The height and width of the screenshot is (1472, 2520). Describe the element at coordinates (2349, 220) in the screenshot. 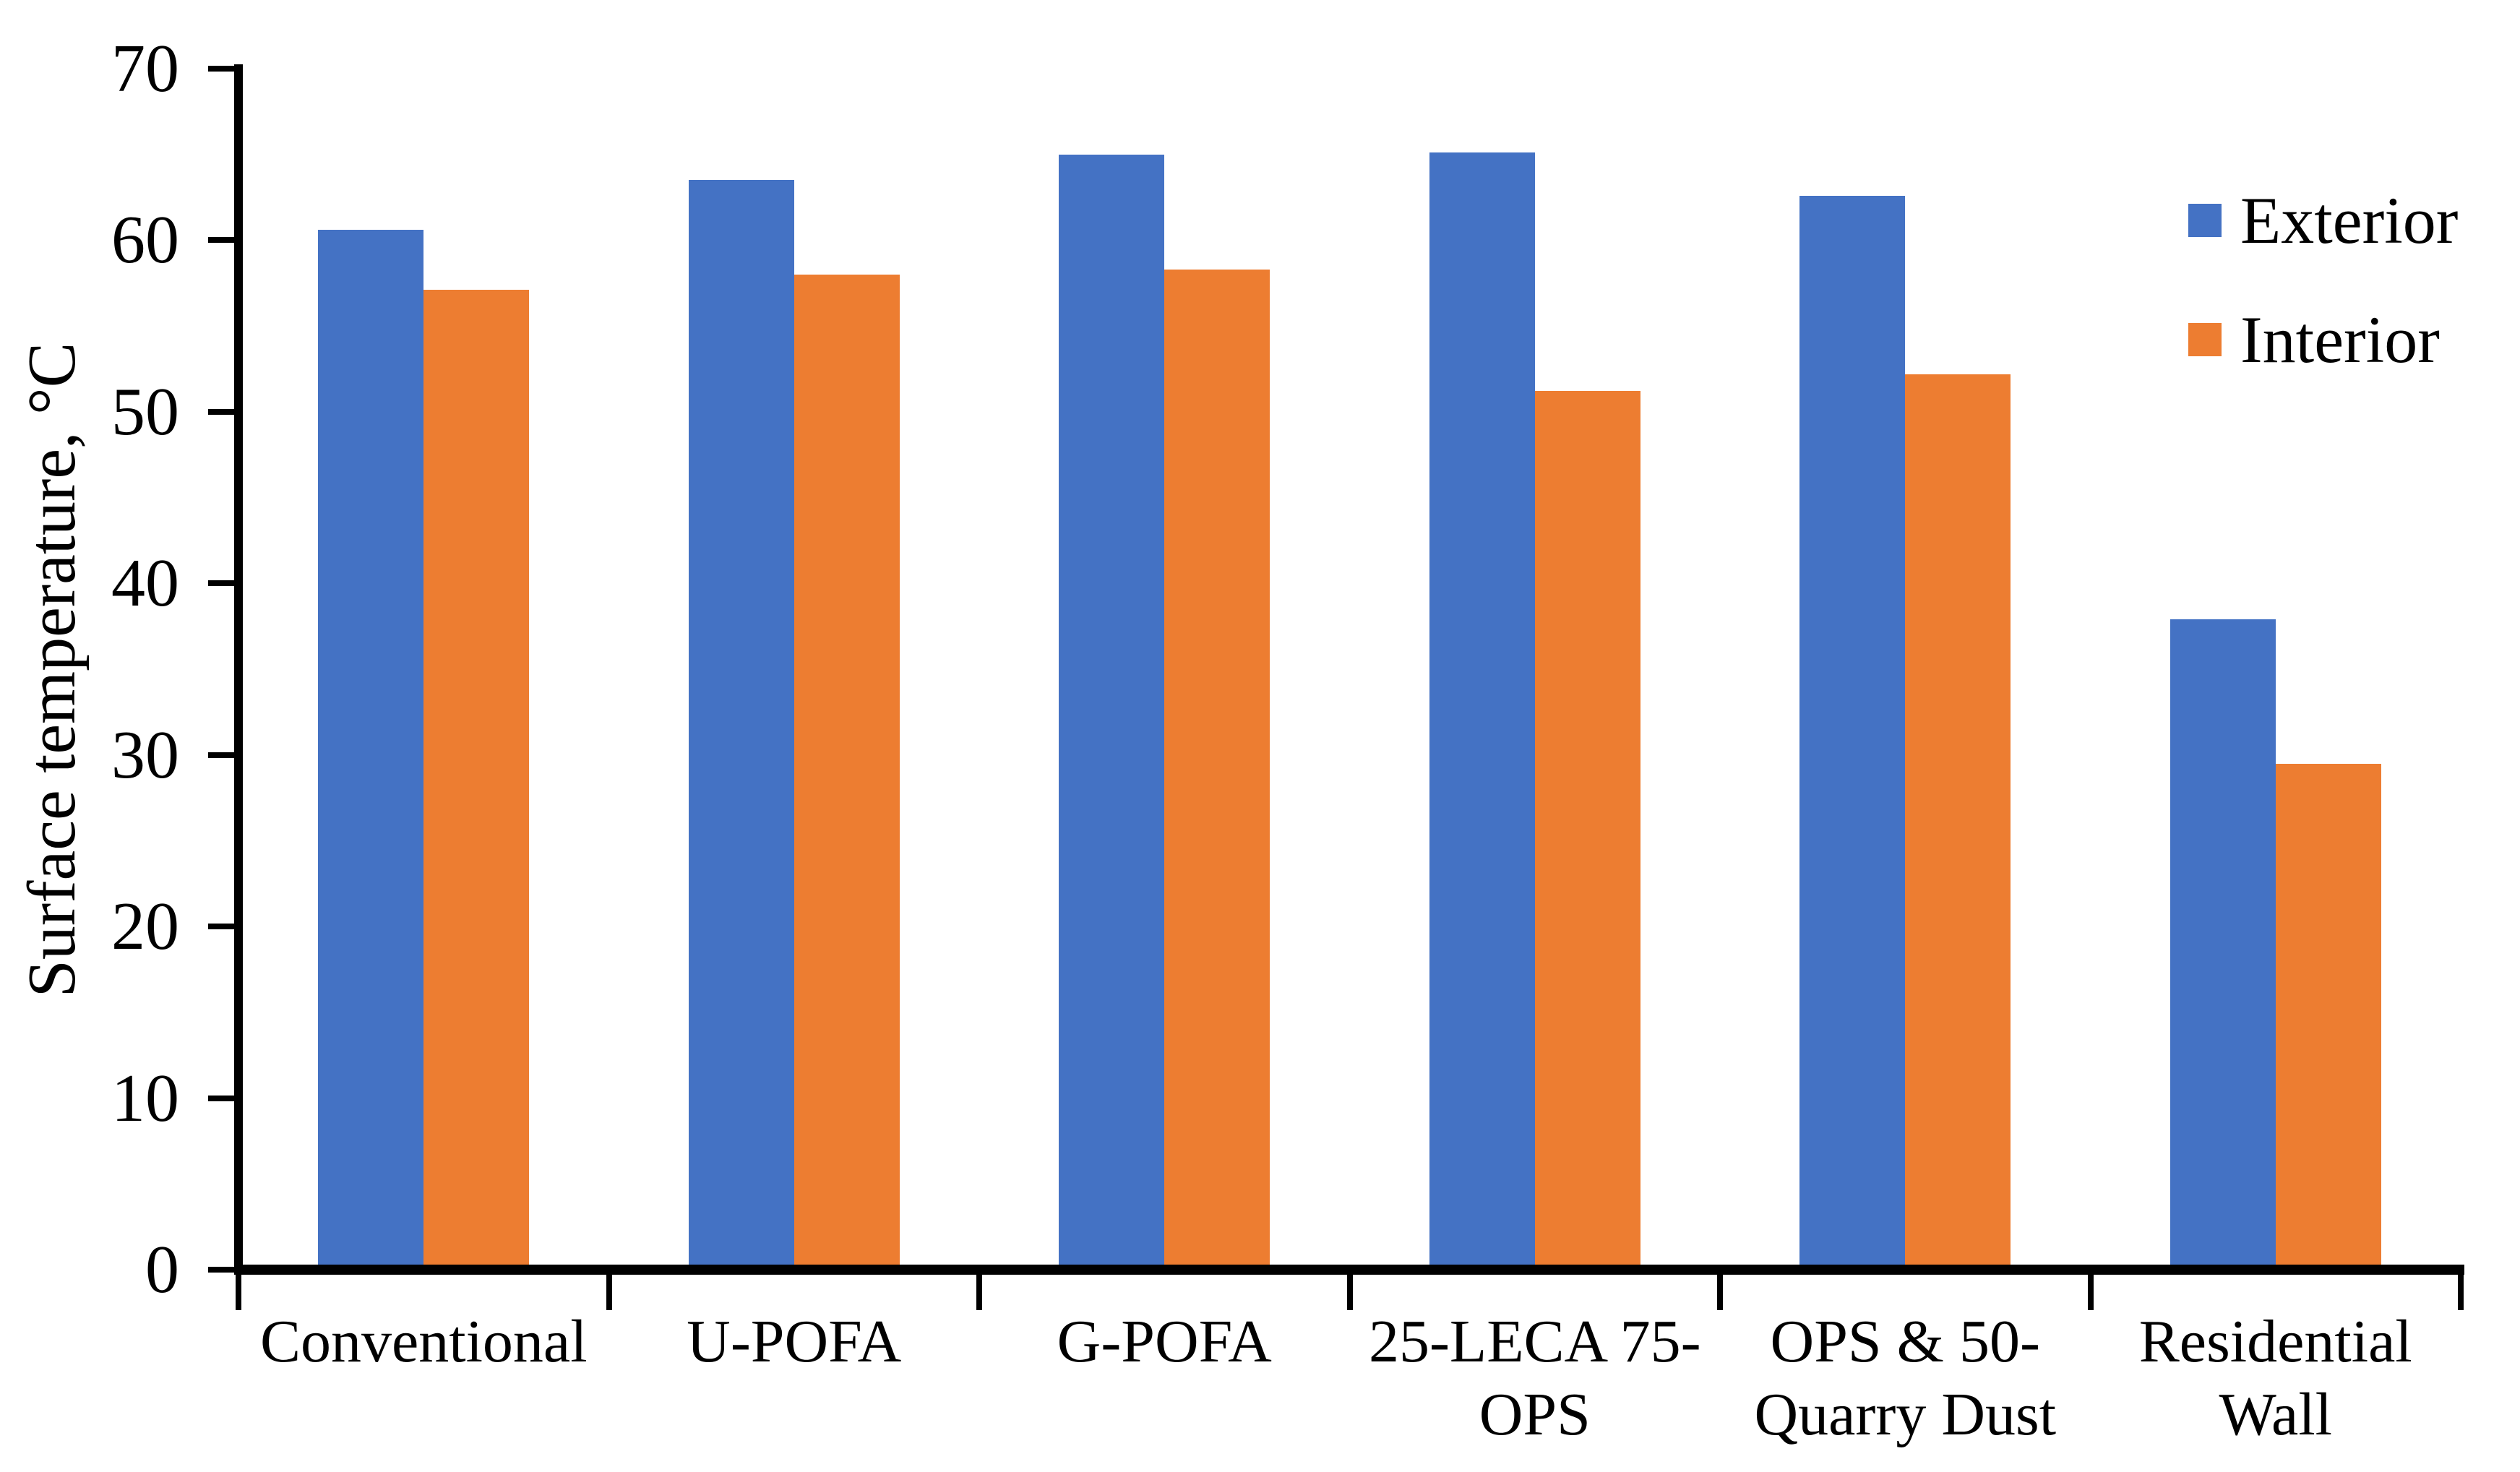

I see `legend-label-exterior: Exterior` at that location.